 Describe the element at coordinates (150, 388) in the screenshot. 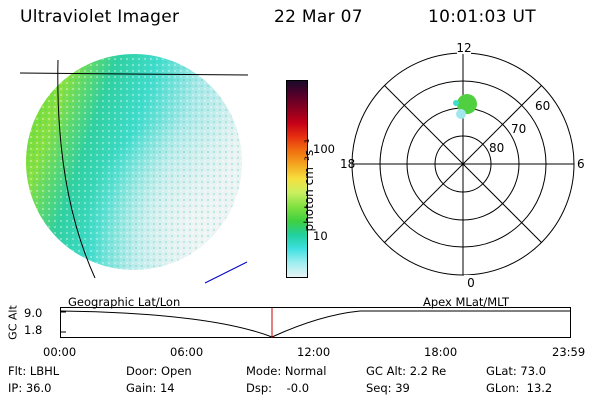

I see `gain-info: Gain: 14` at that location.